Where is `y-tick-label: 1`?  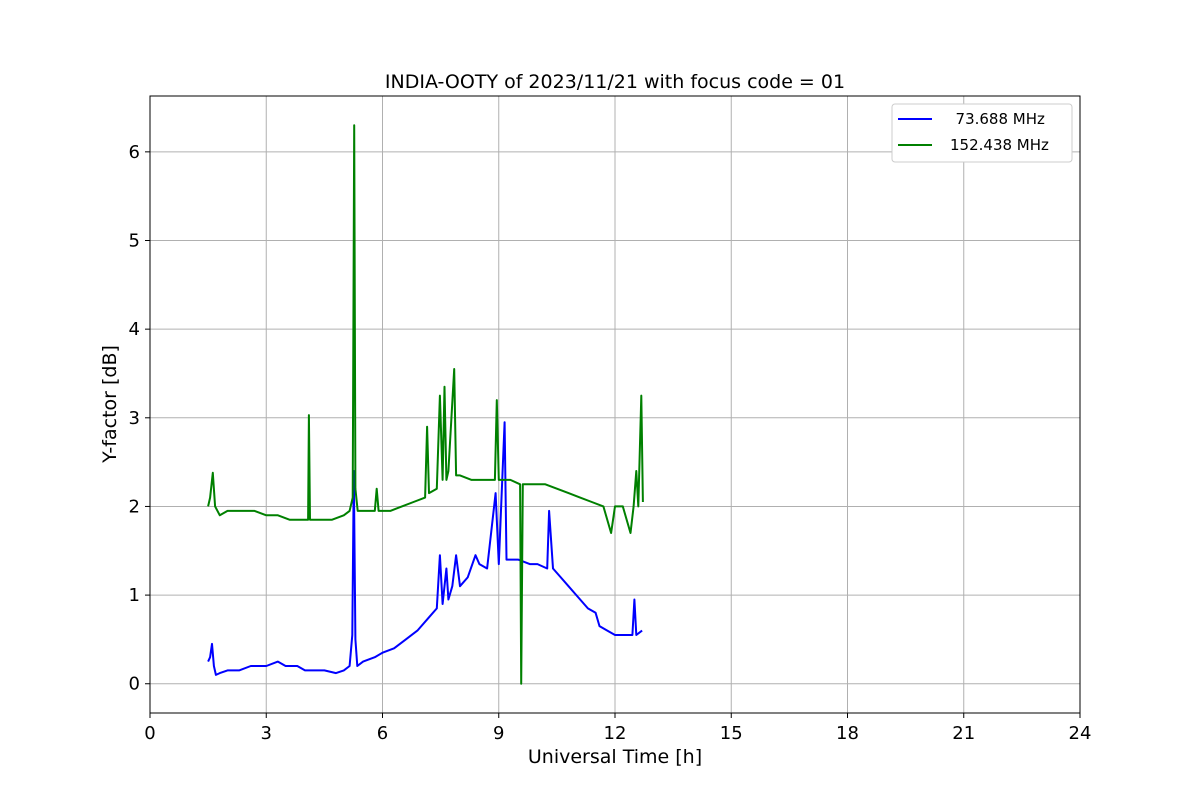 y-tick-label: 1 is located at coordinates (134, 595).